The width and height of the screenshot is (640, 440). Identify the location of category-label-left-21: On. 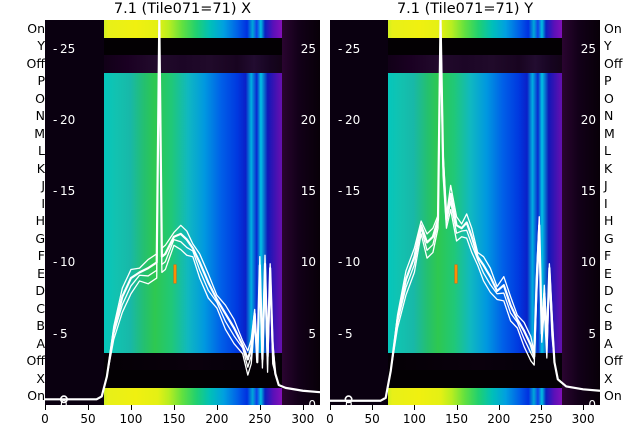
(36, 396).